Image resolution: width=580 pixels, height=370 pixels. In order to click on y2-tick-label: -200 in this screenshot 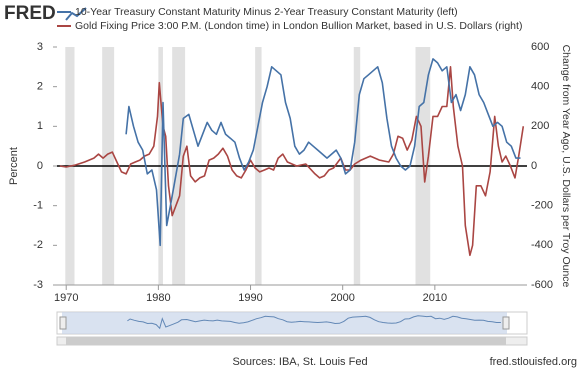, I will do `click(542, 206)`.